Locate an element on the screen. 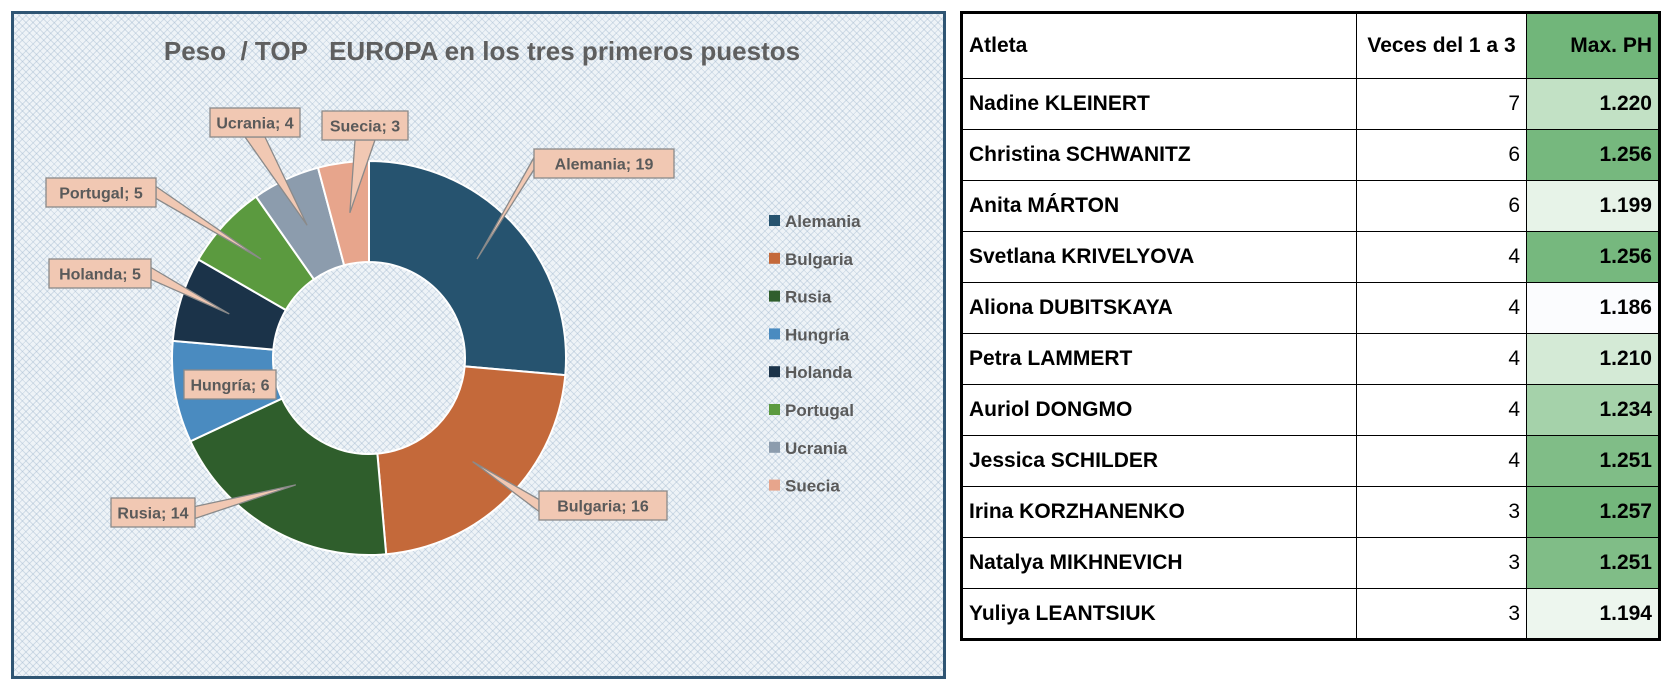 Image resolution: width=1668 pixels, height=692 pixels. max-ph-value: 1.257 is located at coordinates (1593, 512).